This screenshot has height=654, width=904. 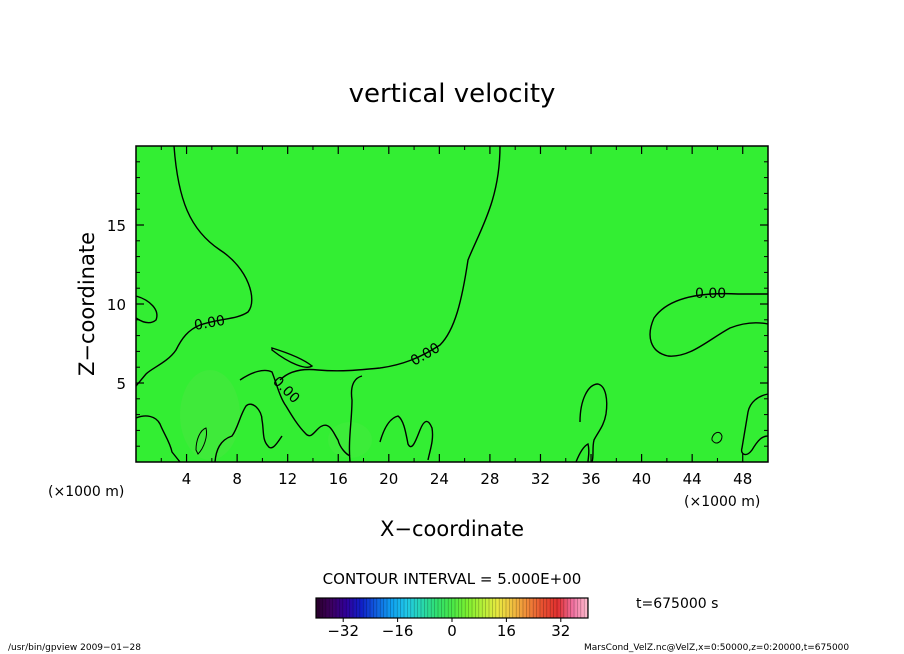 What do you see at coordinates (692, 479) in the screenshot?
I see `x-tick-label: 44` at bounding box center [692, 479].